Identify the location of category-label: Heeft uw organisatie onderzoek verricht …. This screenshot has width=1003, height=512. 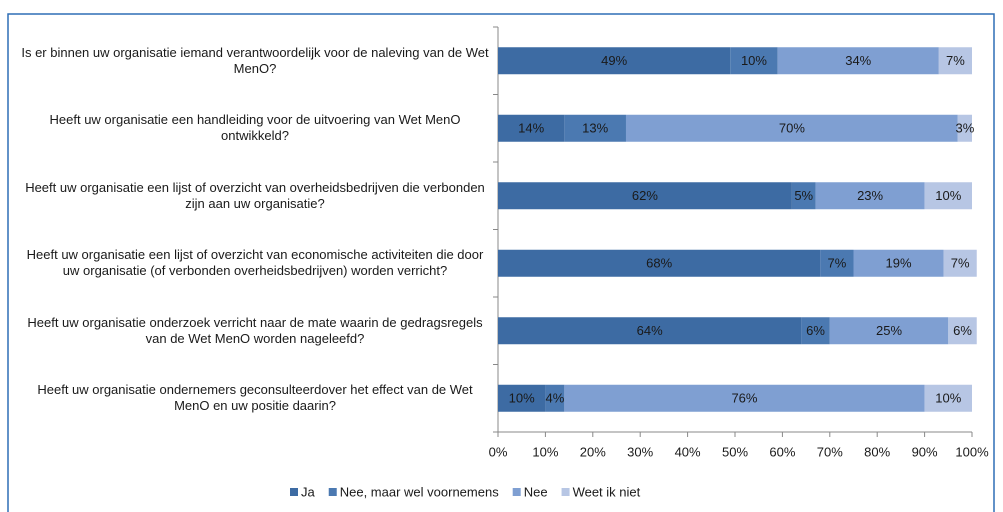
(255, 330).